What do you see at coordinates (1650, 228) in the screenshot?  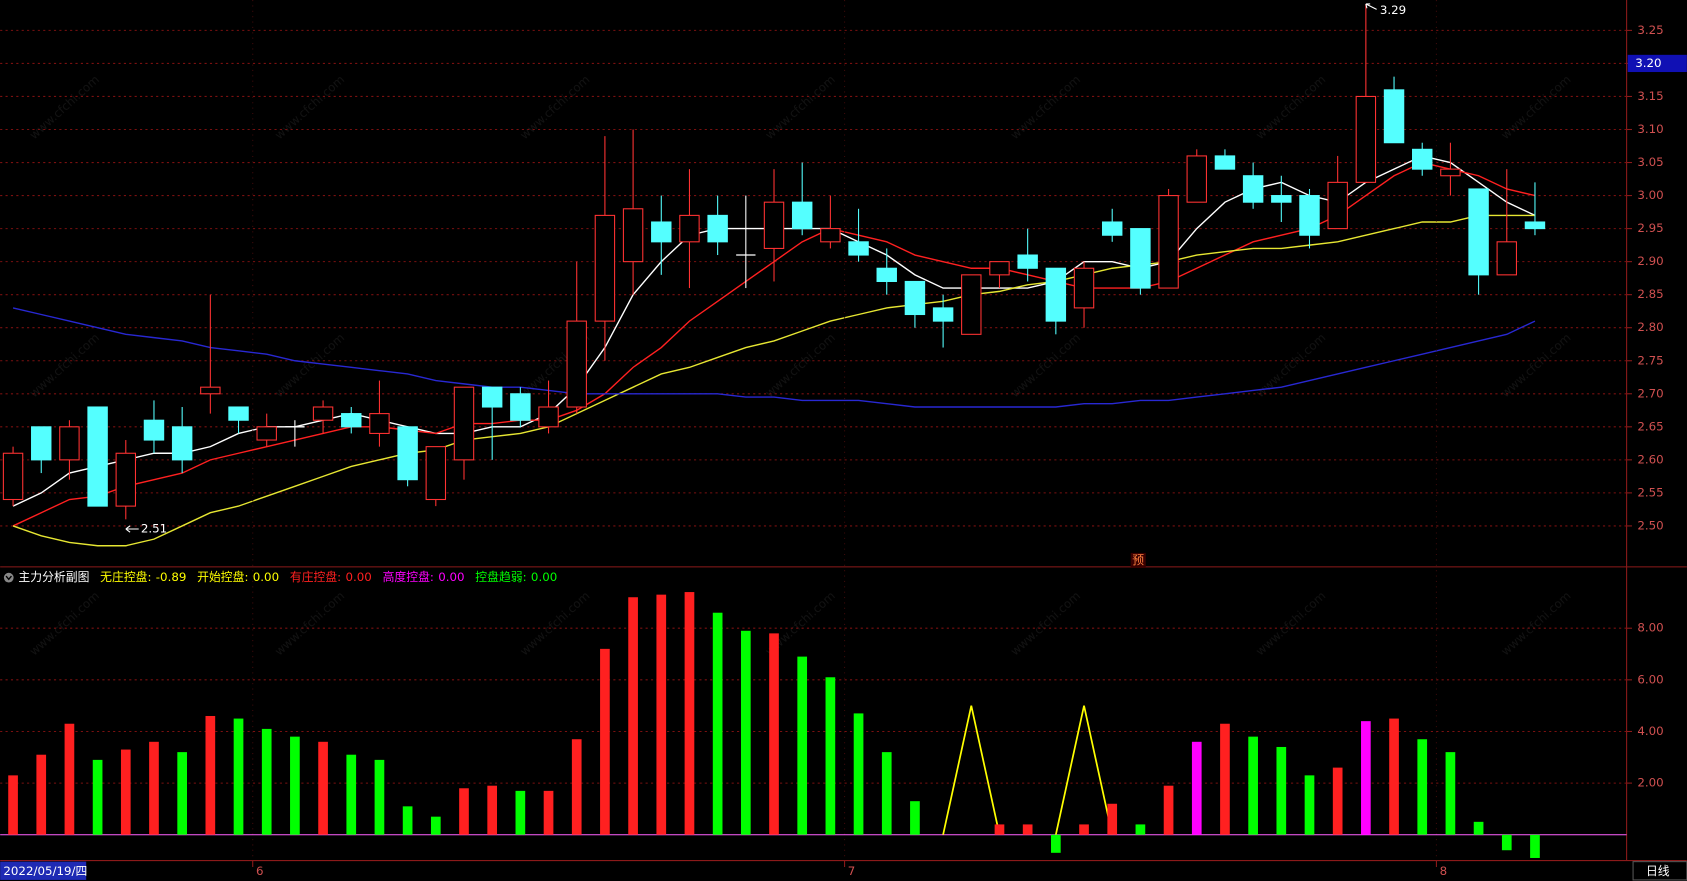 I see `y-tick-label: 2.95` at bounding box center [1650, 228].